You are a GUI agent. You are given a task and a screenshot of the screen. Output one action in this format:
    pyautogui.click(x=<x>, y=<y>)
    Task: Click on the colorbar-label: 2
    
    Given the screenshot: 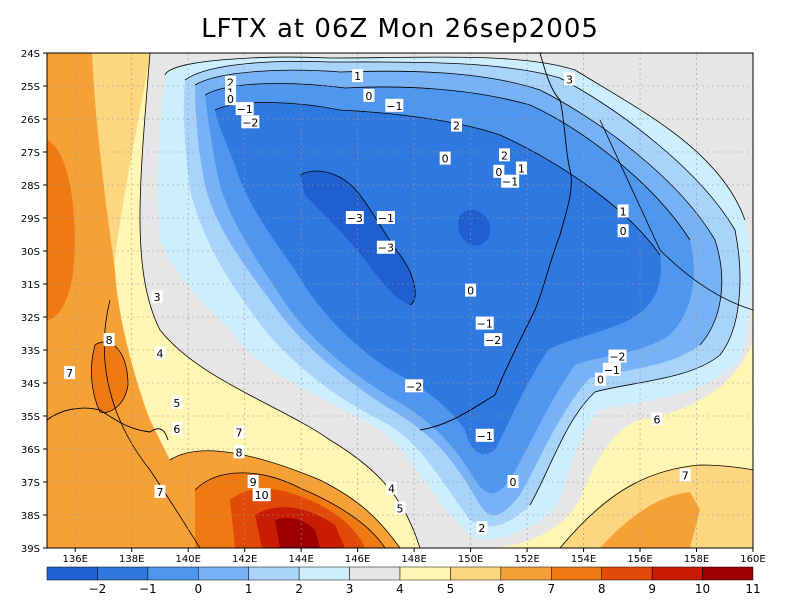 What is the action you would take?
    pyautogui.click(x=299, y=589)
    